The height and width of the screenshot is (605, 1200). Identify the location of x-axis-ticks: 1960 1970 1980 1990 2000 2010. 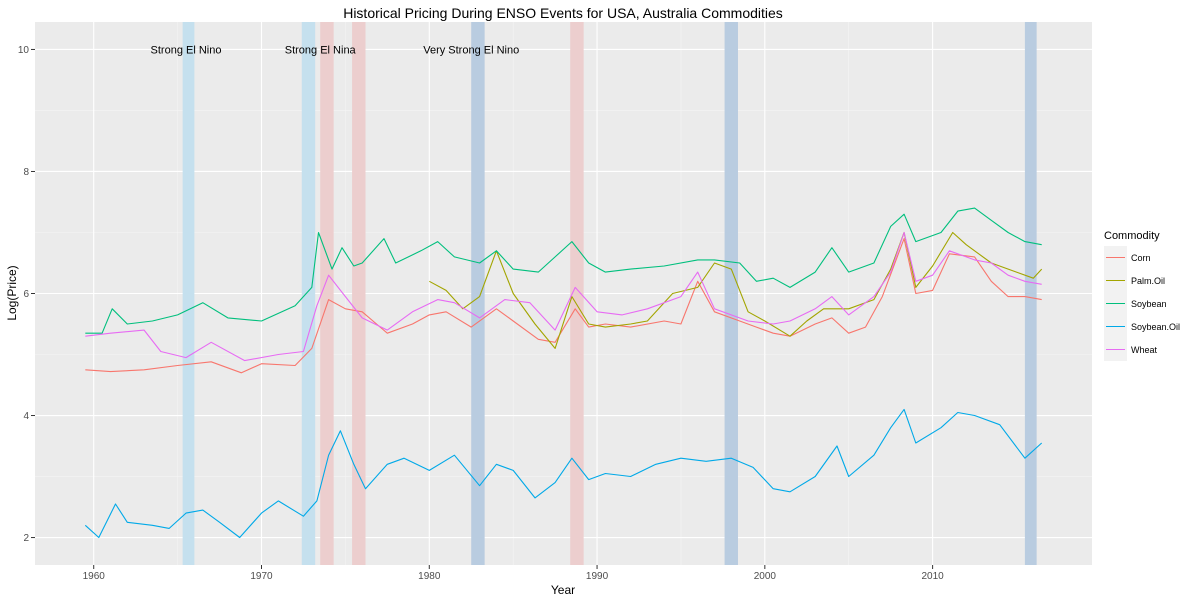
(513, 573).